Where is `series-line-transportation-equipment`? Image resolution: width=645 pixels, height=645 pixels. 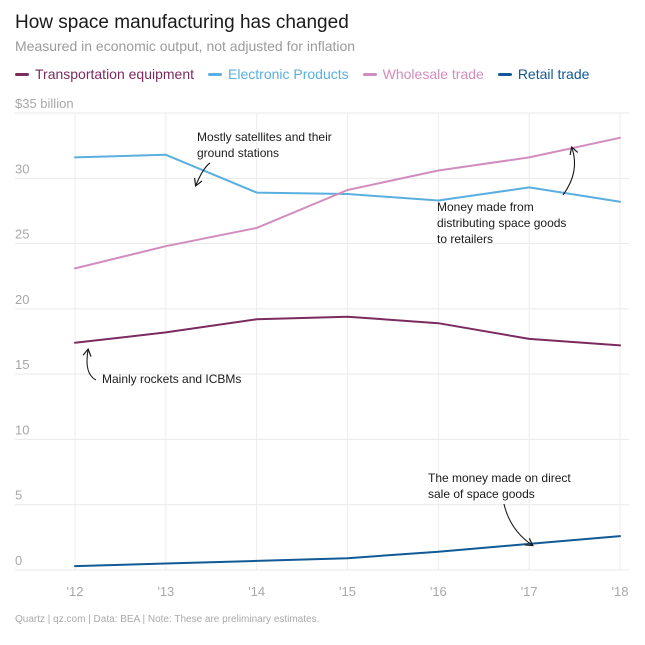 series-line-transportation-equipment is located at coordinates (347, 331).